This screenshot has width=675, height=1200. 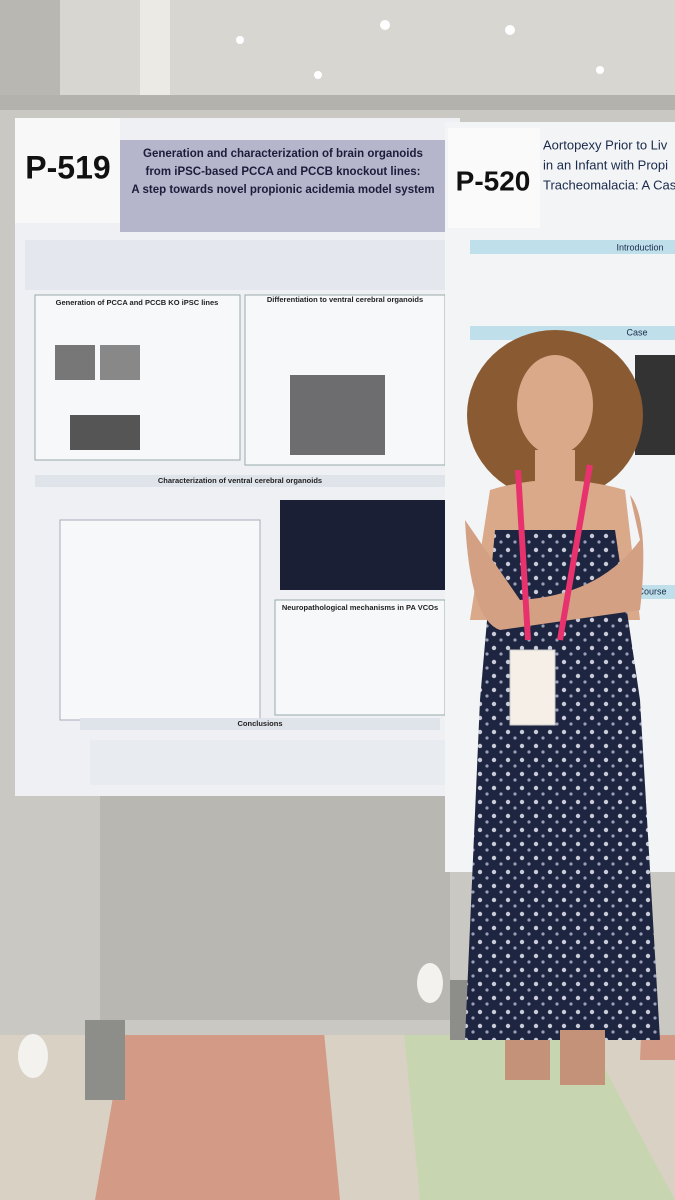 I want to click on board-panel, so click(x=275, y=905).